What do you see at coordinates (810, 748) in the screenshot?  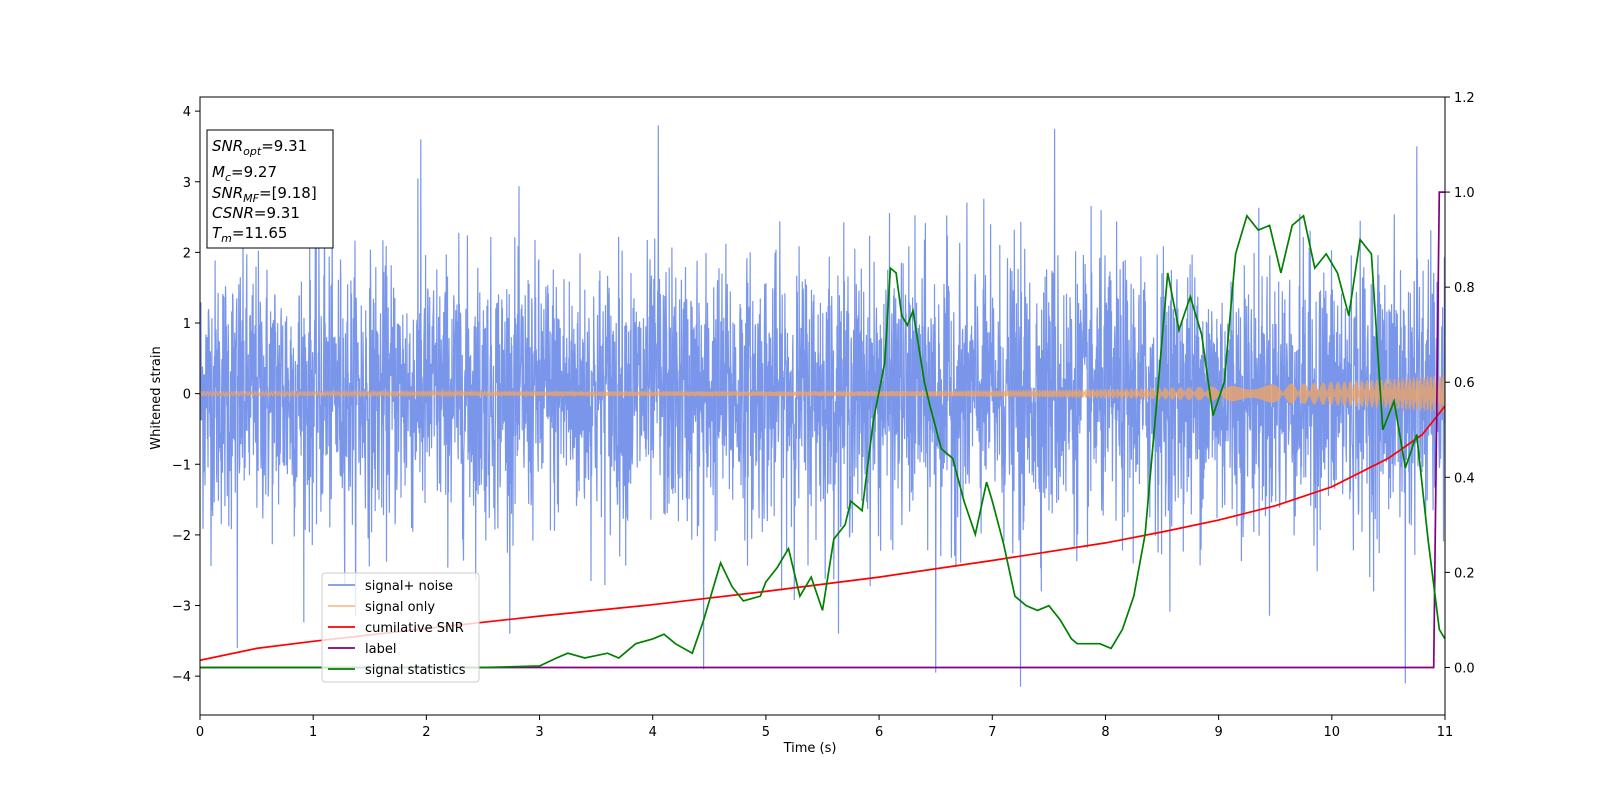 I see `x-axis-label: Time (s)` at bounding box center [810, 748].